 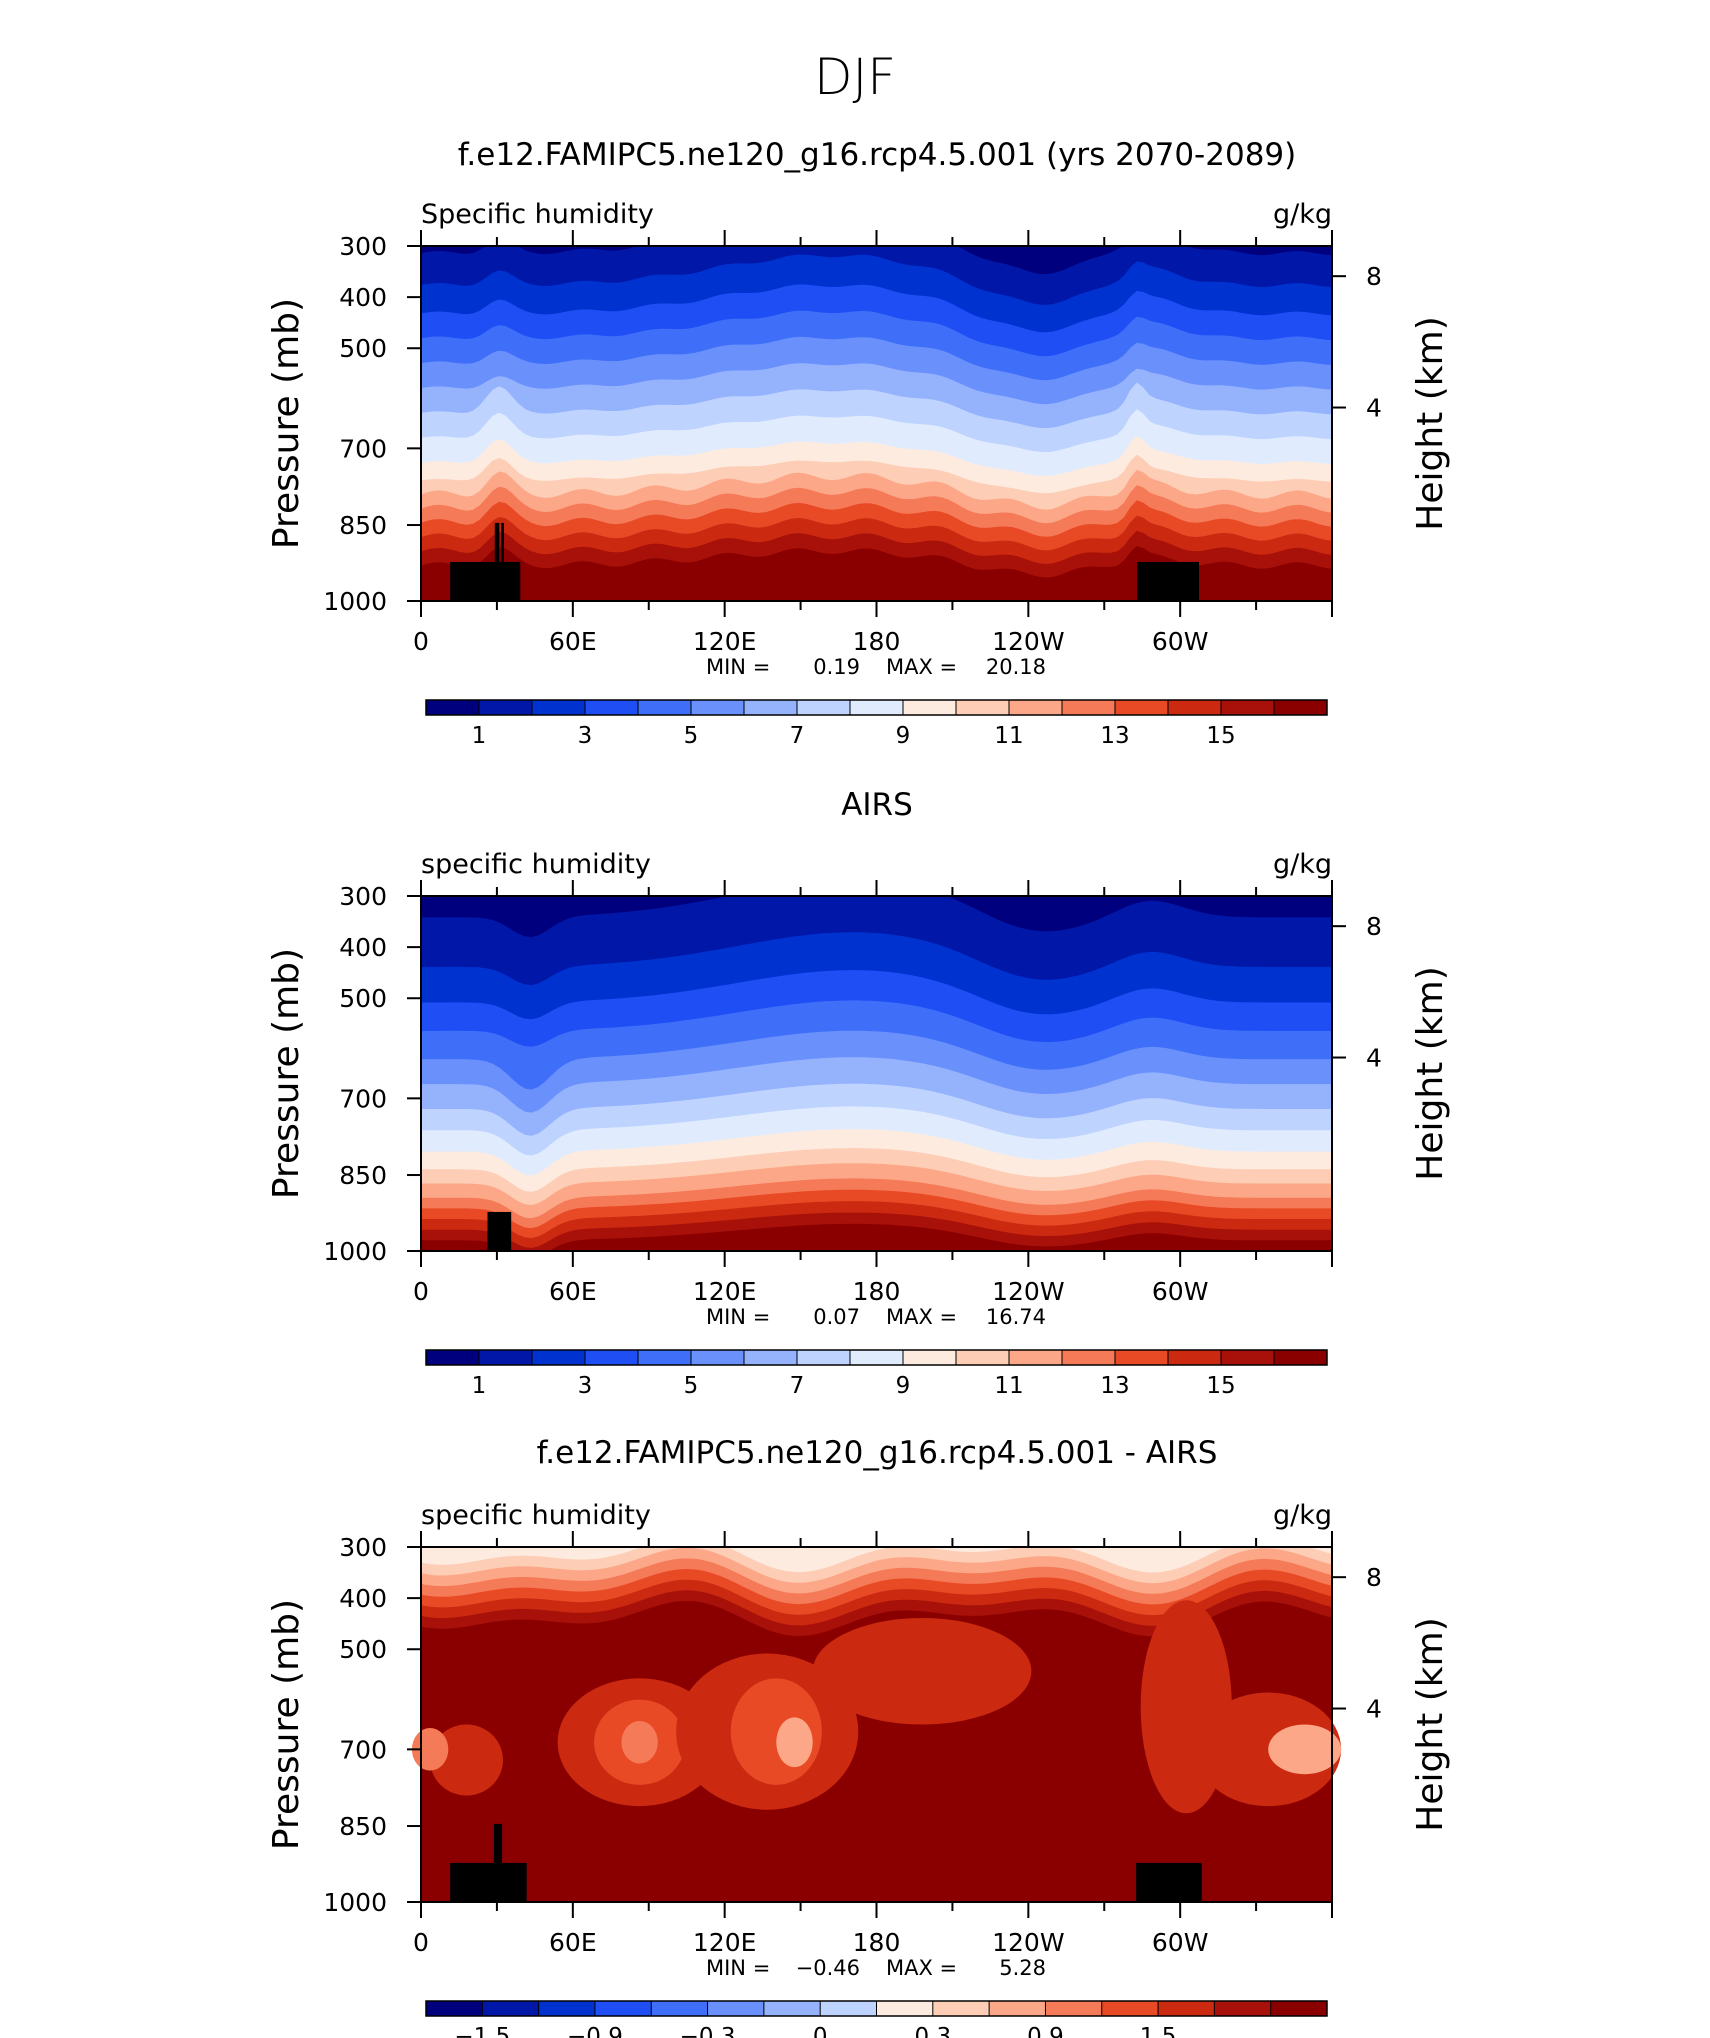 What do you see at coordinates (1430, 1073) in the screenshot?
I see `y-right-axis-title: Height (km)` at bounding box center [1430, 1073].